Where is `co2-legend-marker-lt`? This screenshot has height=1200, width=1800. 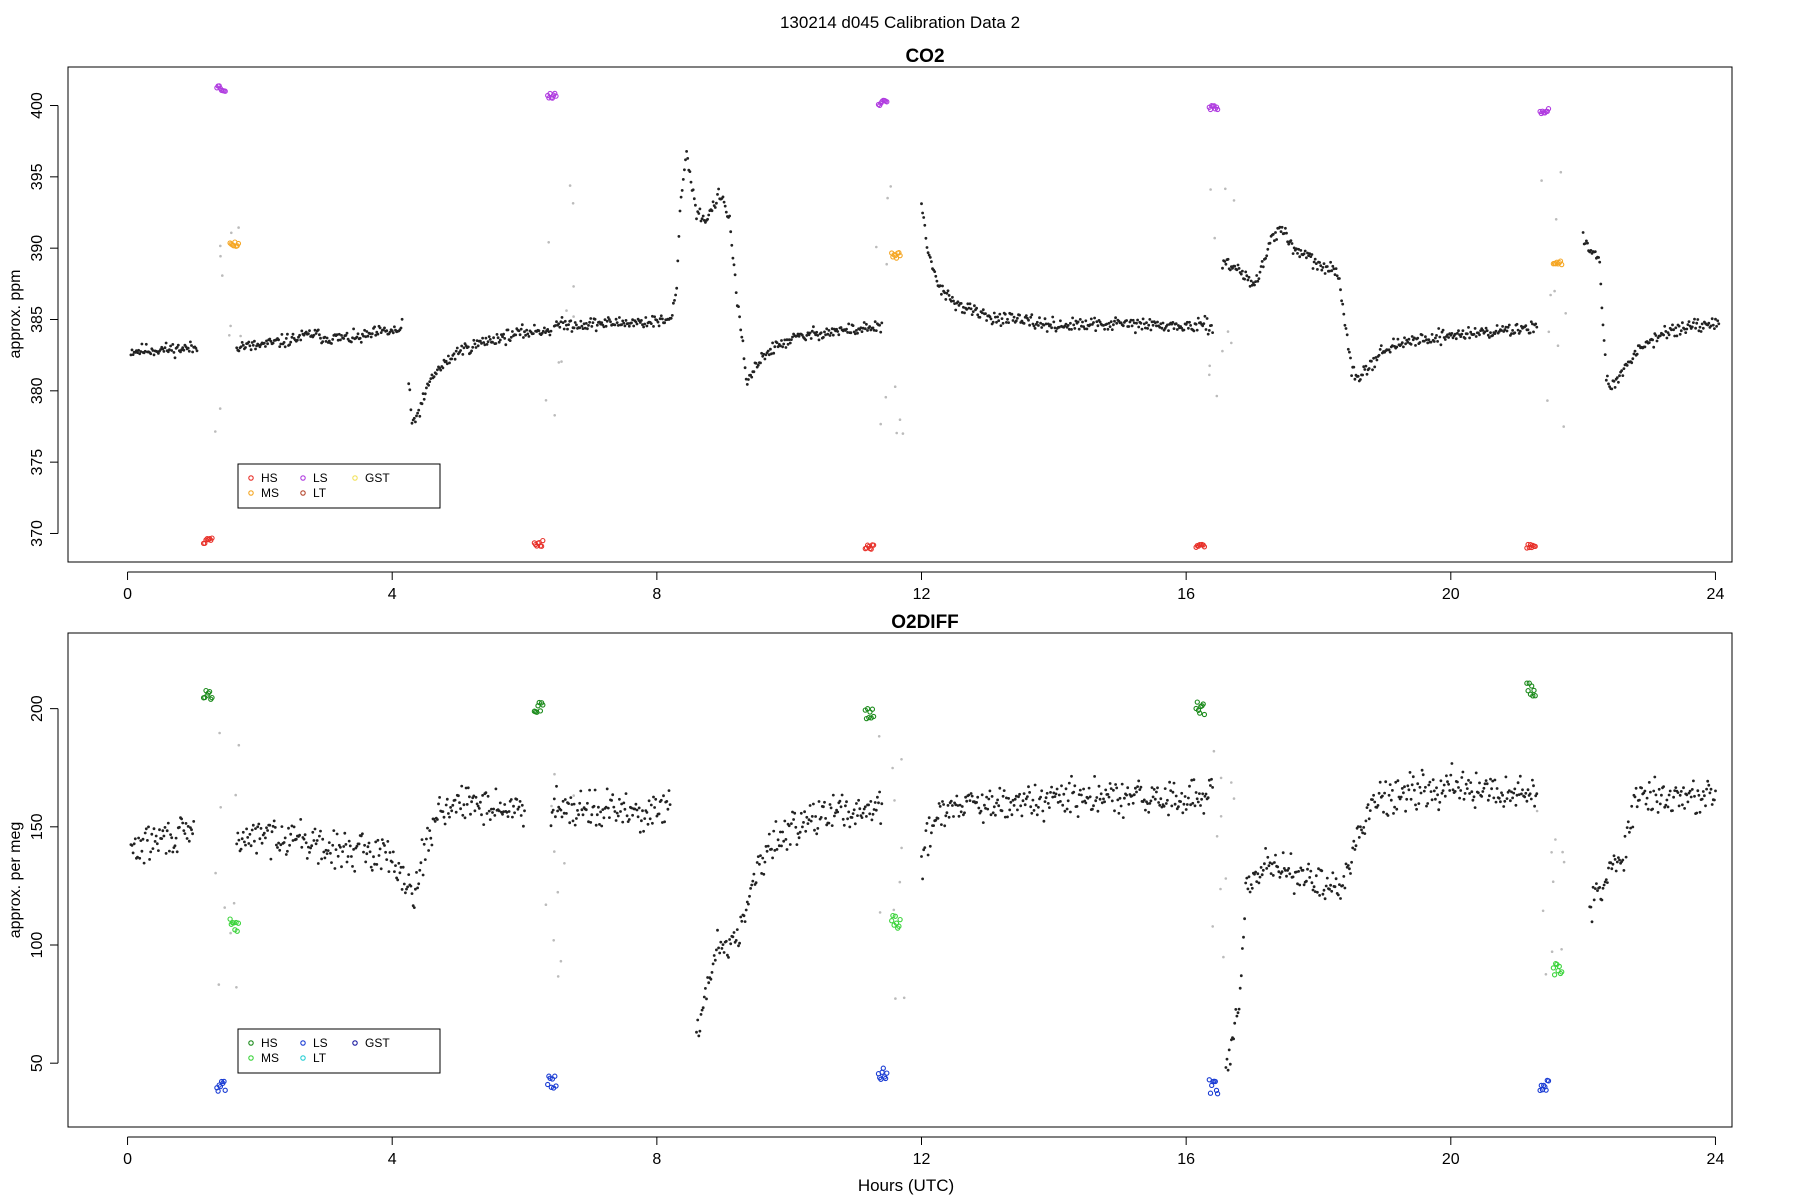 co2-legend-marker-lt is located at coordinates (303, 493).